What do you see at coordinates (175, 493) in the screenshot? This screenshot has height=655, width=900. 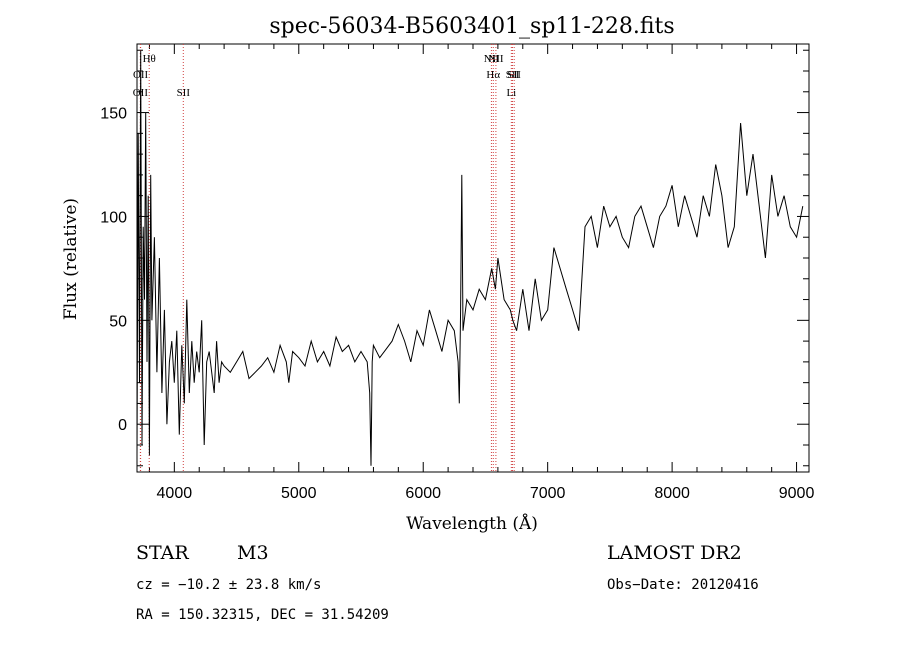 I see `x-tick-label: 4000` at bounding box center [175, 493].